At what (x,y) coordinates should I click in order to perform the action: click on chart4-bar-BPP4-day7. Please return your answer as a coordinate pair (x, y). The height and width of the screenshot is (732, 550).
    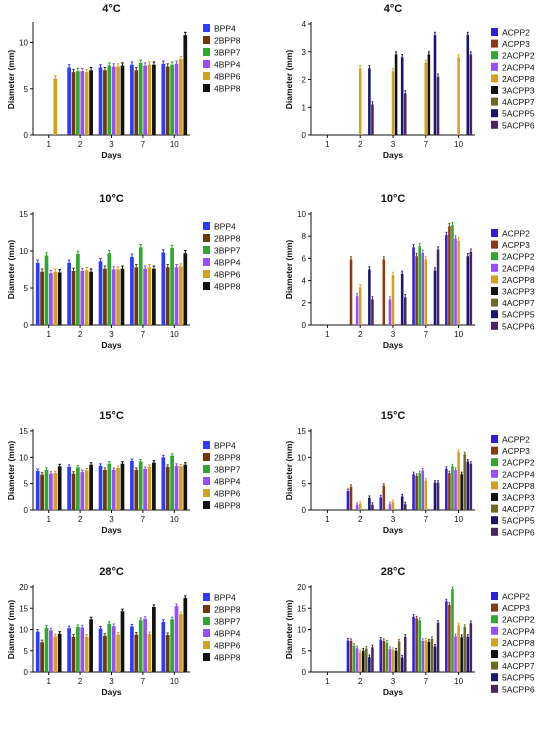
    Looking at the image, I should click on (132, 485).